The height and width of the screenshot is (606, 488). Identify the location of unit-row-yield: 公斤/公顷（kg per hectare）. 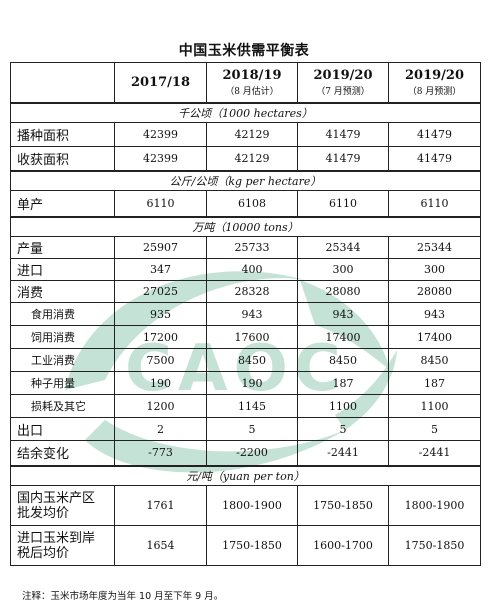
(245, 180).